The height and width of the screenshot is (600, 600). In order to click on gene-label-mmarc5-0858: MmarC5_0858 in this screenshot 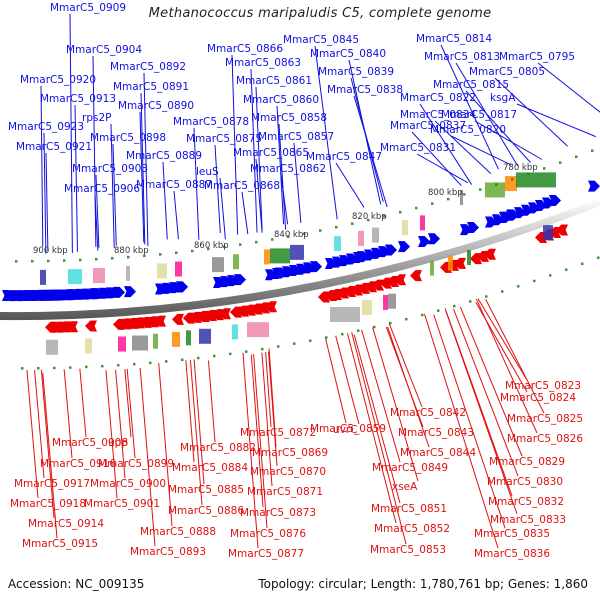, I will do `click(289, 118)`.